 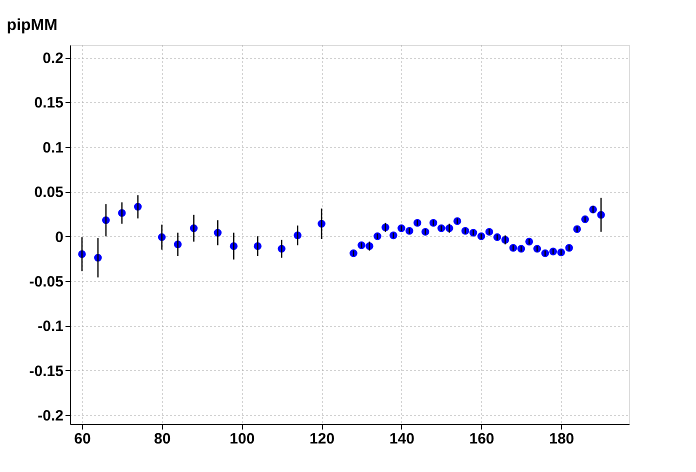 What do you see at coordinates (53, 59) in the screenshot?
I see `y-tick-label: 0.2` at bounding box center [53, 59].